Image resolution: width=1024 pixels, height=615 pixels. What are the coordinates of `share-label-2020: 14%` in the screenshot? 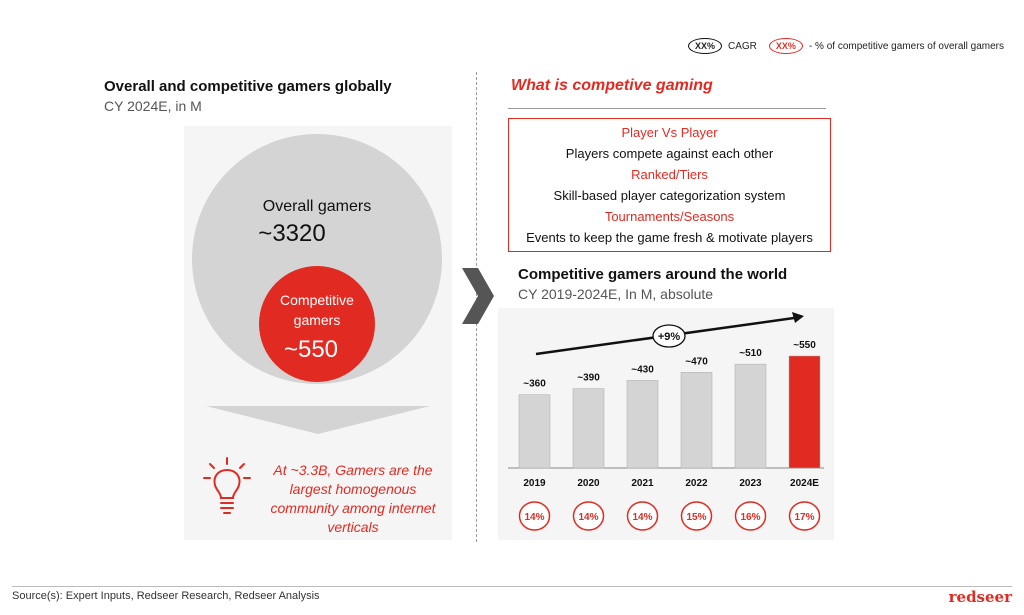 It's located at (588, 517).